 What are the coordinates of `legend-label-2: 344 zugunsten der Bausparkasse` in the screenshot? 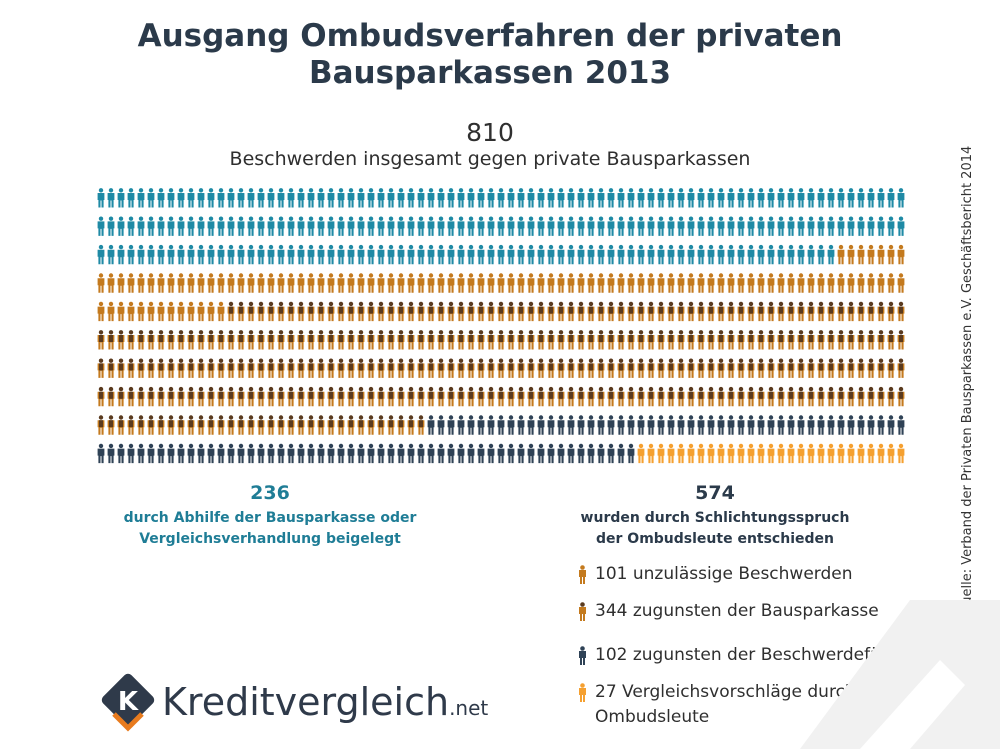 It's located at (737, 611).